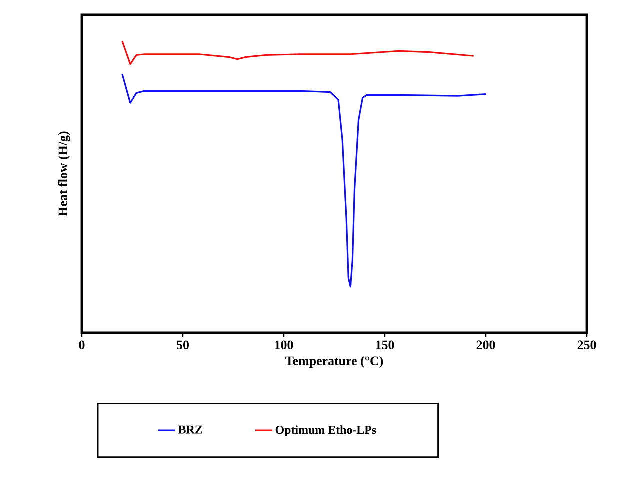  I want to click on legend-label: BRZ, so click(190, 430).